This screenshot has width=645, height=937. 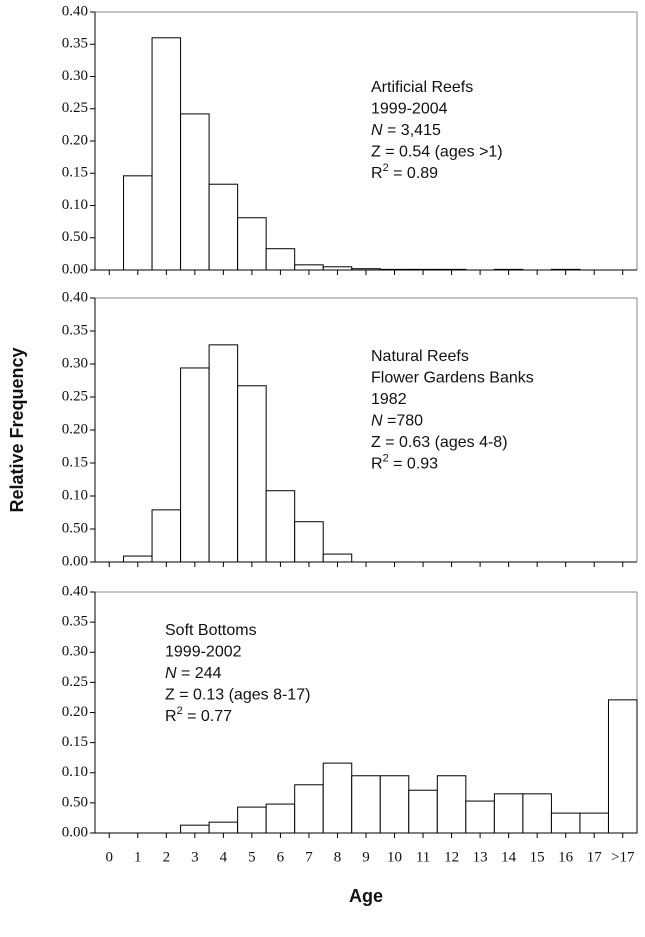 I want to click on y-tick-label: 0.40, so click(x=75, y=297).